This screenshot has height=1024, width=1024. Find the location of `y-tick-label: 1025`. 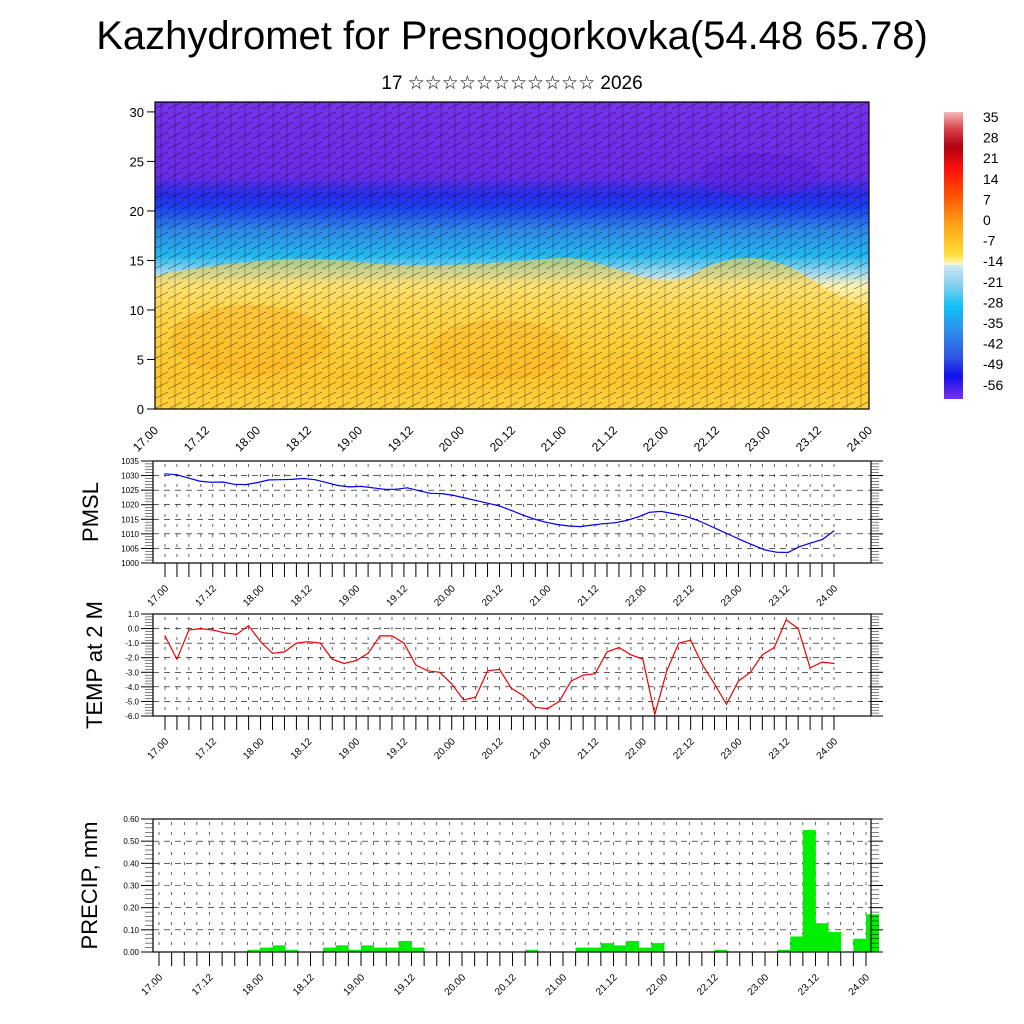

y-tick-label: 1025 is located at coordinates (130, 490).